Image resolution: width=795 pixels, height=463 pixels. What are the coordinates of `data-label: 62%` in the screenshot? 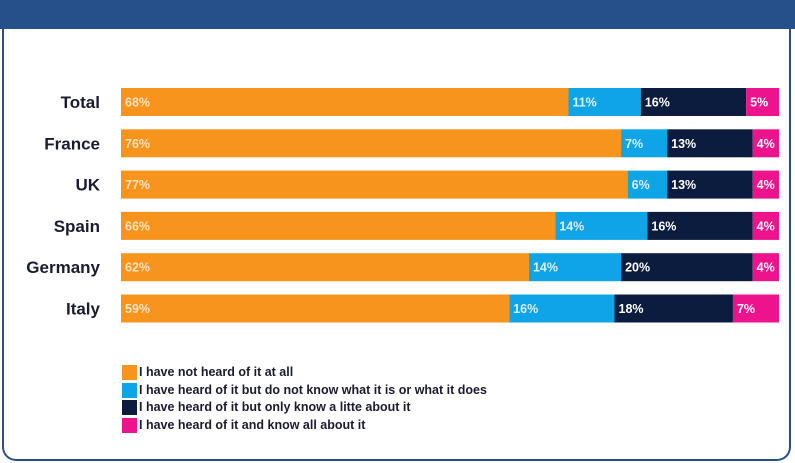 It's located at (137, 268).